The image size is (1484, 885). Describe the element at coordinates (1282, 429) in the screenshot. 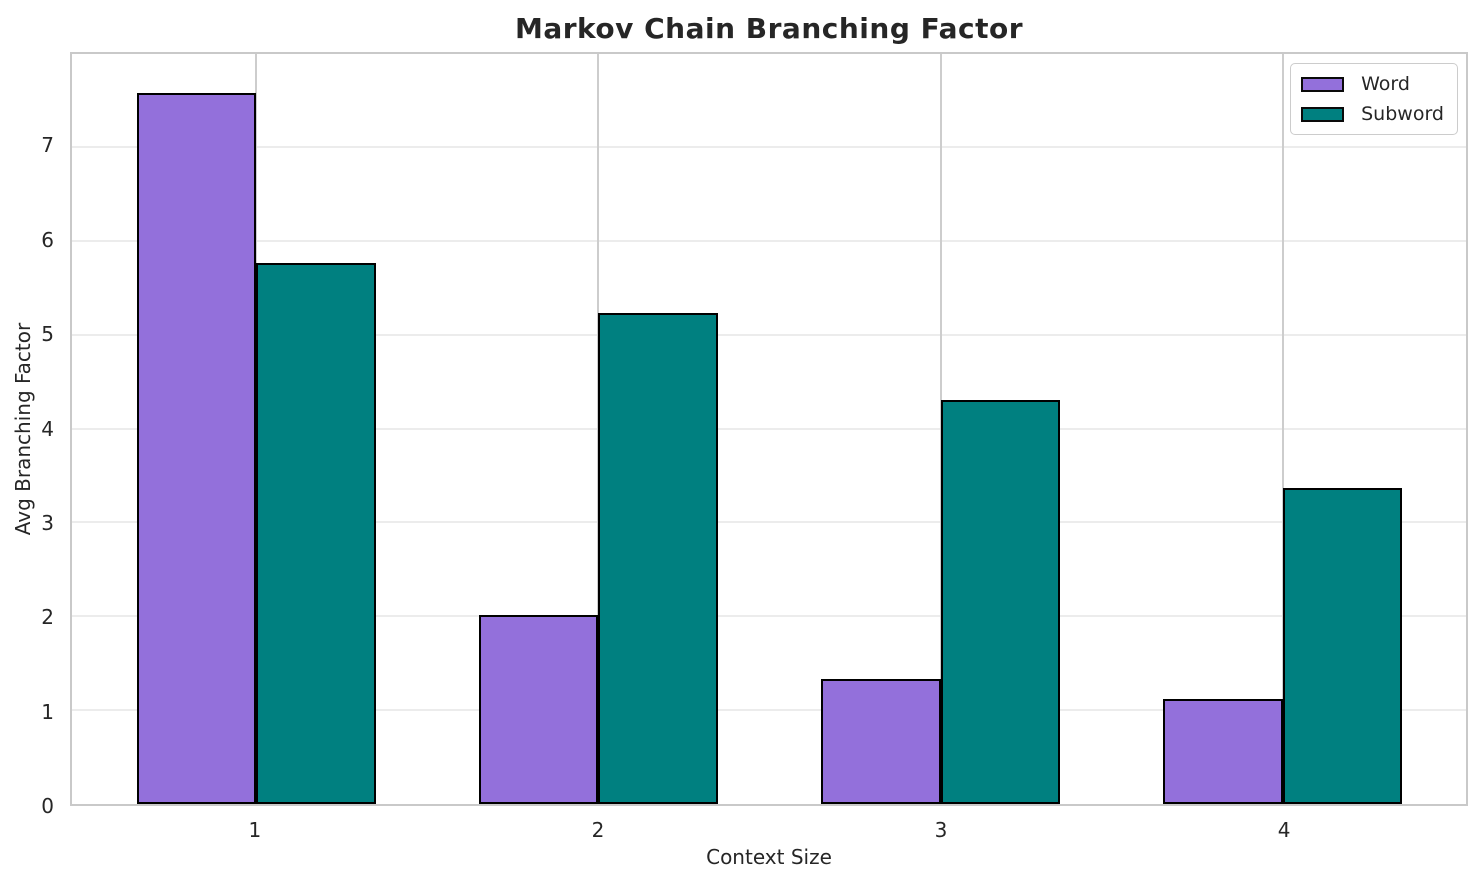

I see `gridline-vertical` at that location.